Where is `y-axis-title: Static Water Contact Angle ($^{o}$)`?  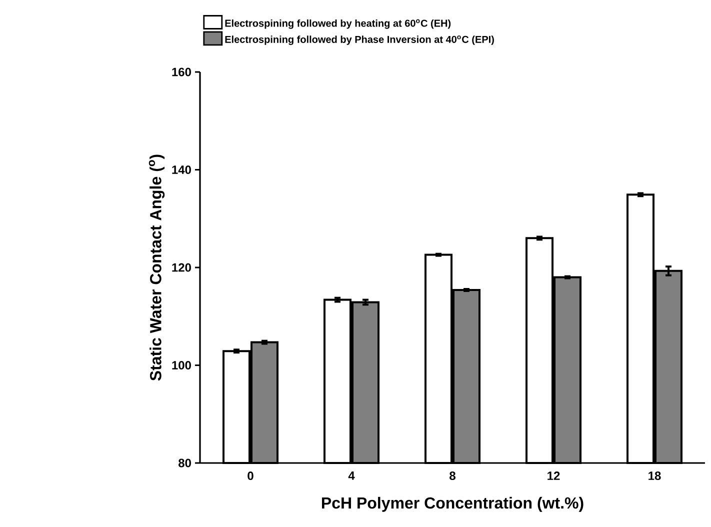 y-axis-title: Static Water Contact Angle ($^{o}$) is located at coordinates (156, 267).